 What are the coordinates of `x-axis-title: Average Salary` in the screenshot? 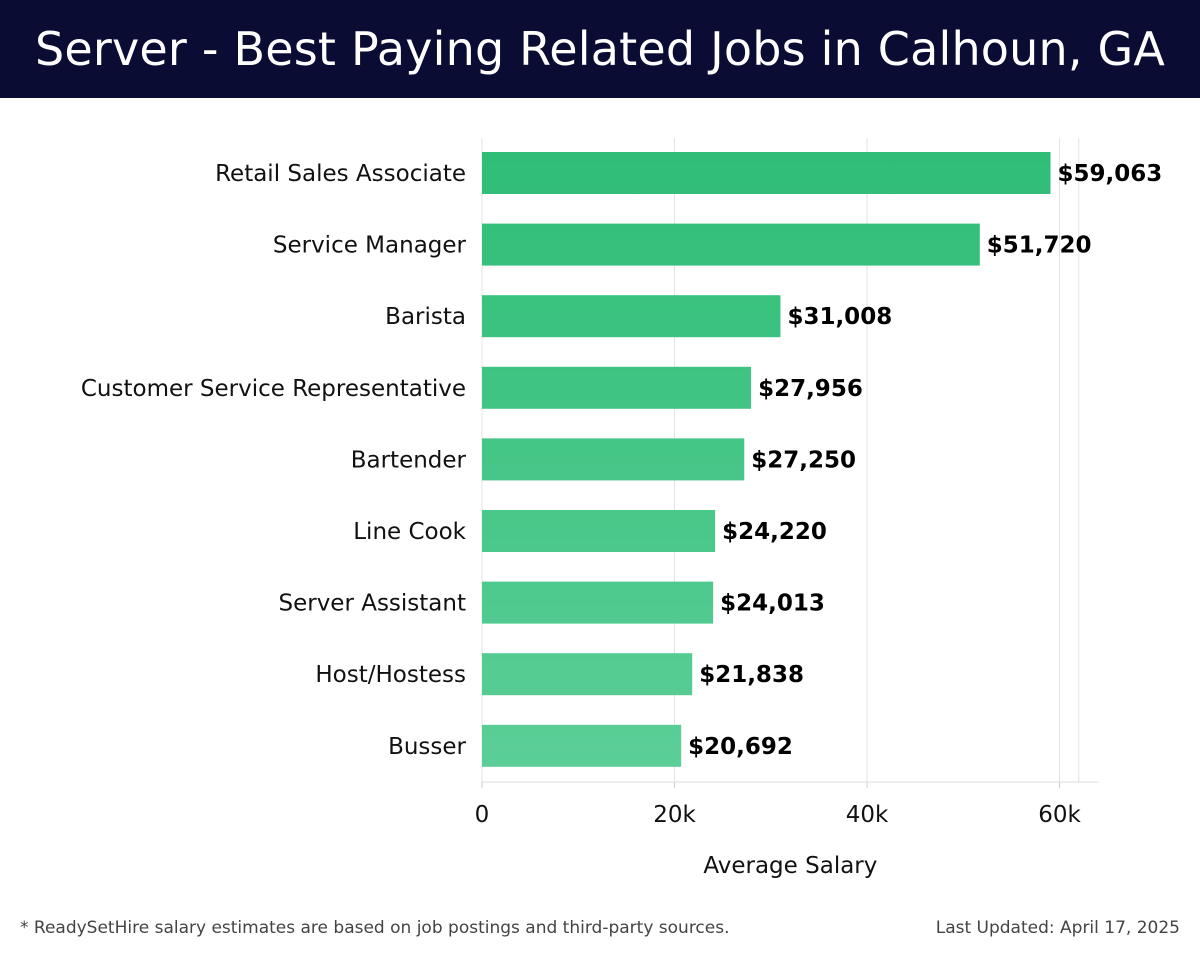 It's located at (790, 866).